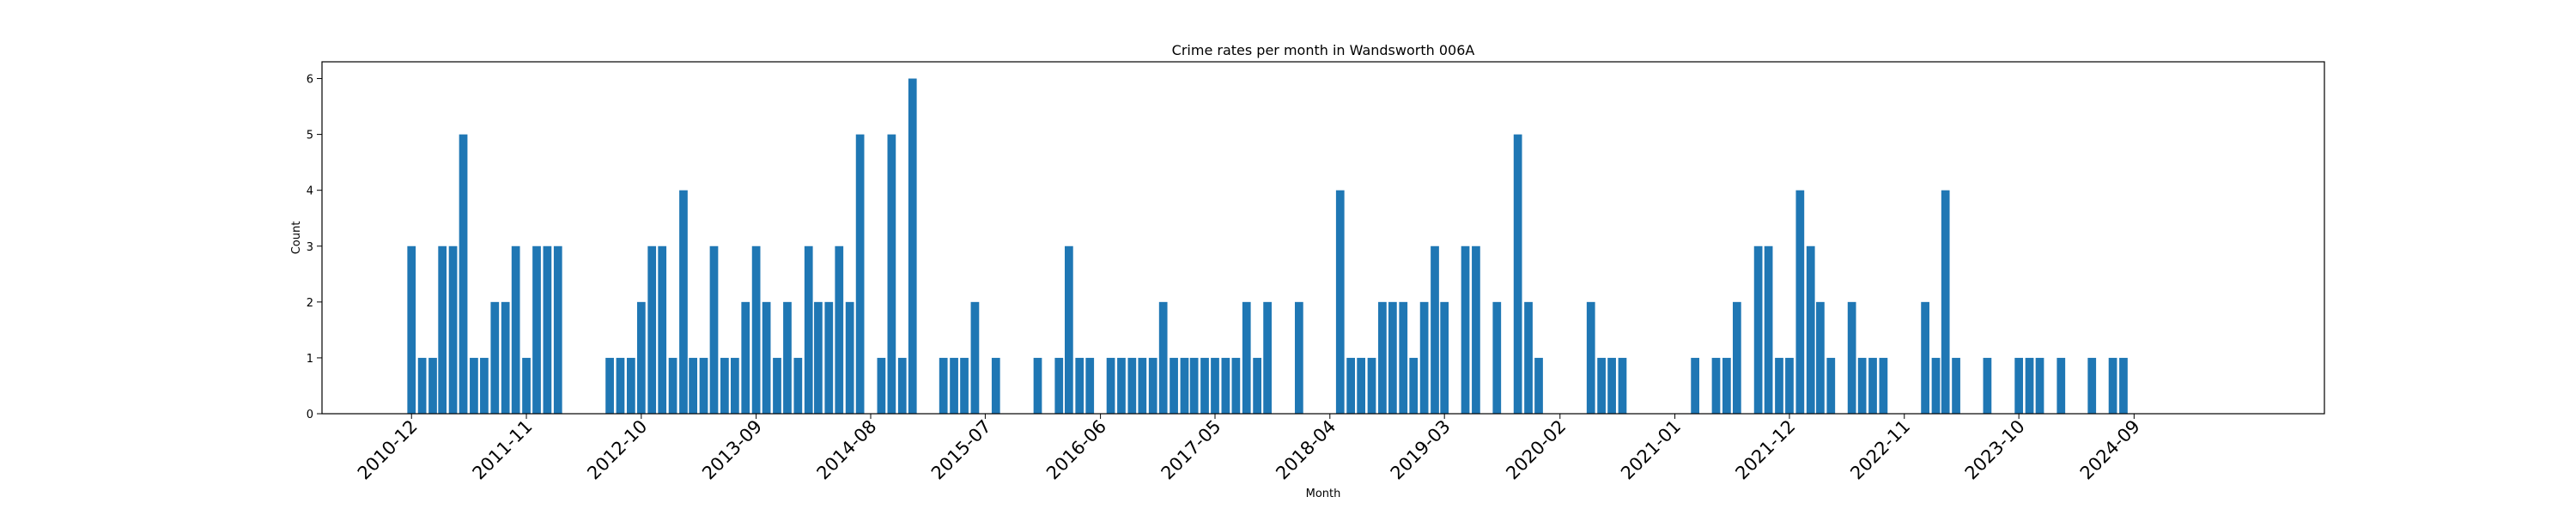 Image resolution: width=2576 pixels, height=515 pixels. What do you see at coordinates (310, 136) in the screenshot?
I see `y-tick-label: 5` at bounding box center [310, 136].